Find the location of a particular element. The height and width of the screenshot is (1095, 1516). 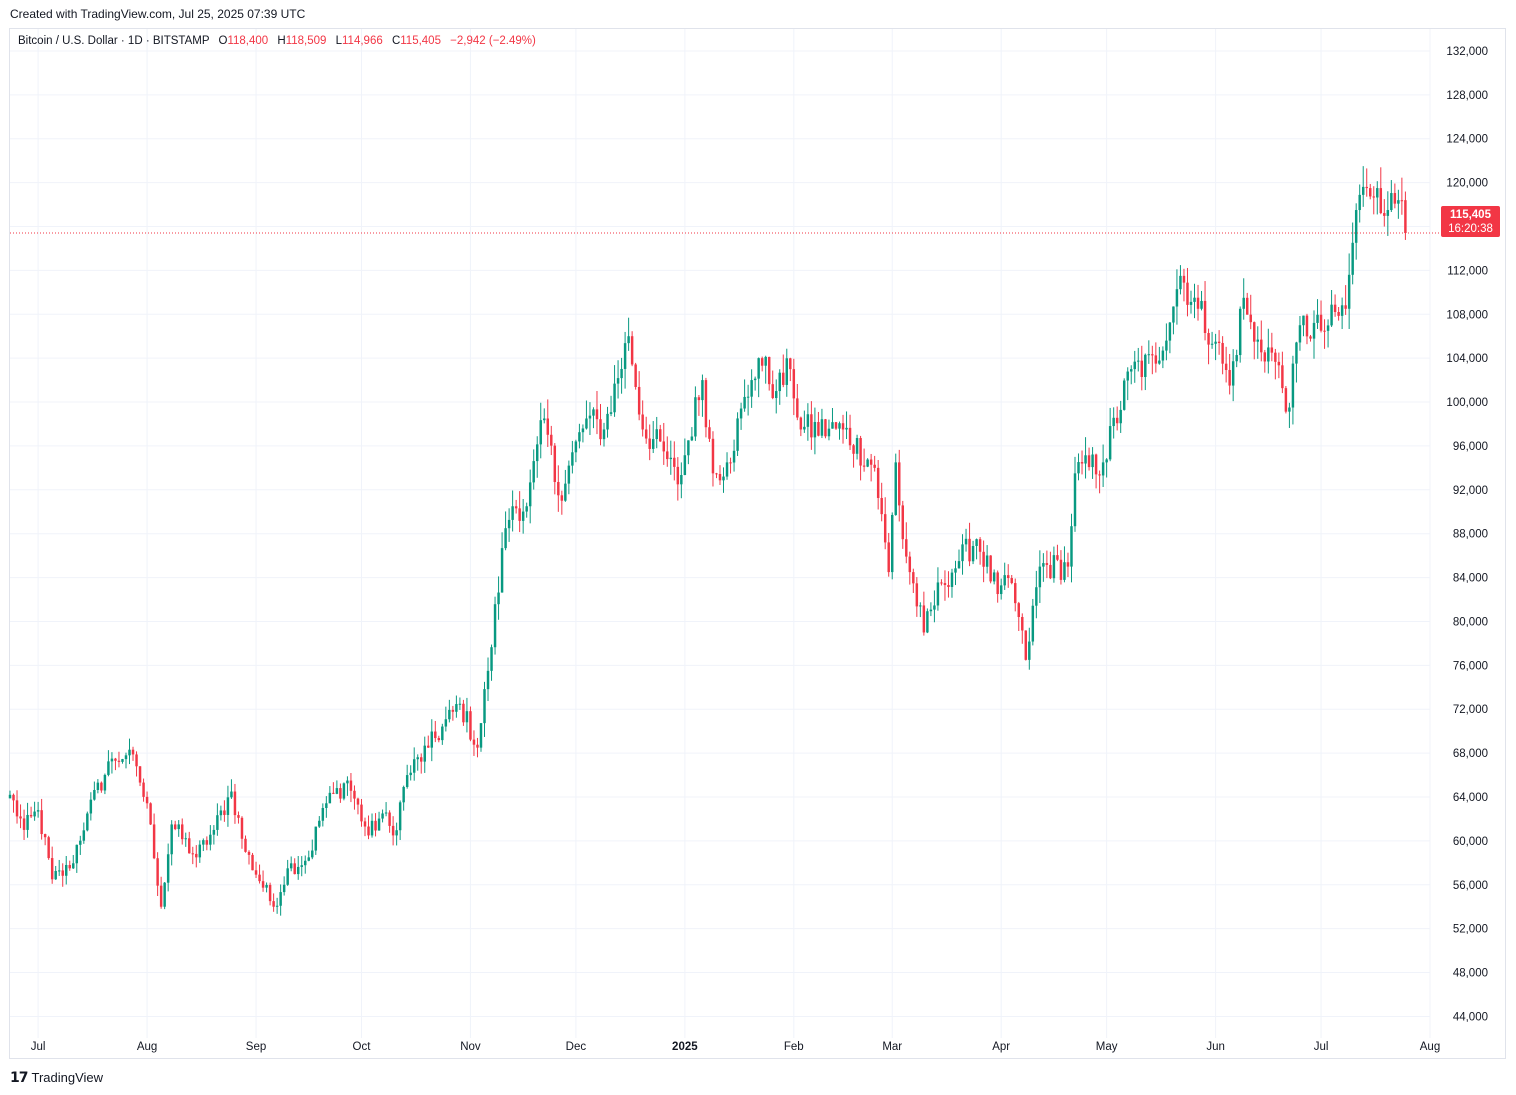

price-tick-label: 88,000 is located at coordinates (1470, 535).